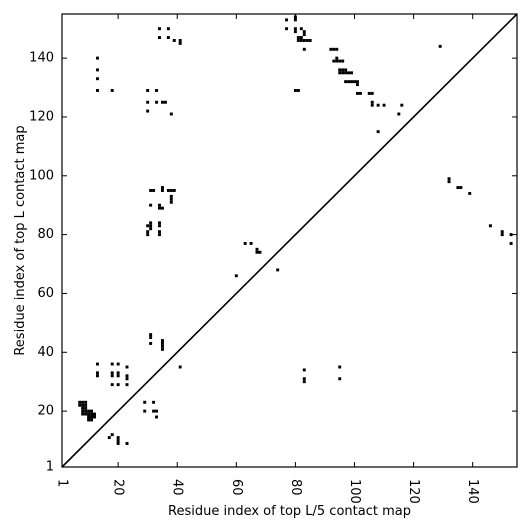 Image resolution: width=531 pixels, height=531 pixels. I want to click on x-tick-label: 100, so click(354, 491).